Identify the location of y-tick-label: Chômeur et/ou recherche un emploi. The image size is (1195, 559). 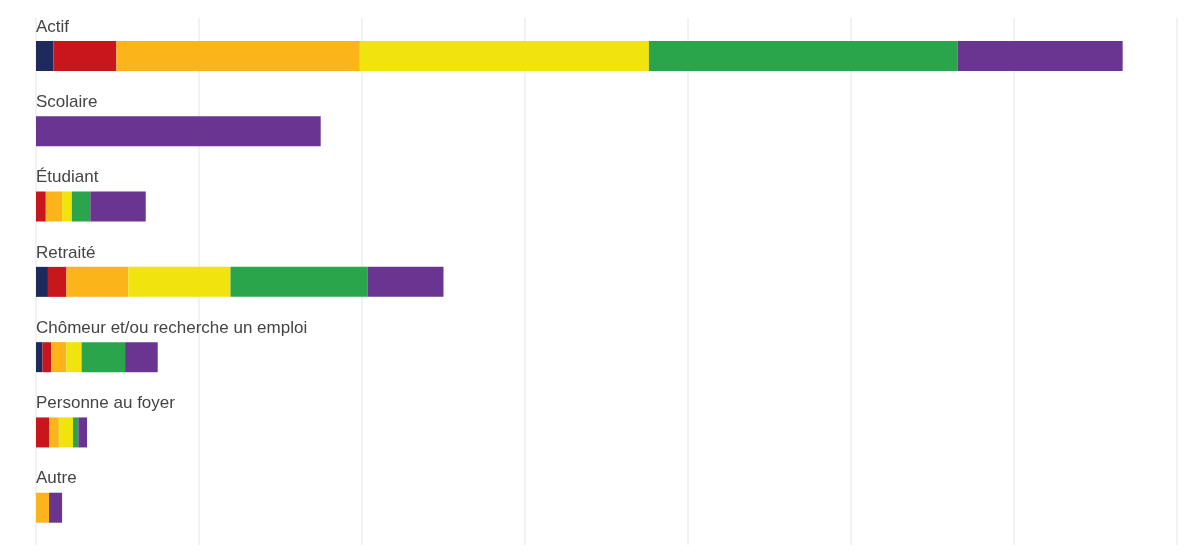
(172, 327).